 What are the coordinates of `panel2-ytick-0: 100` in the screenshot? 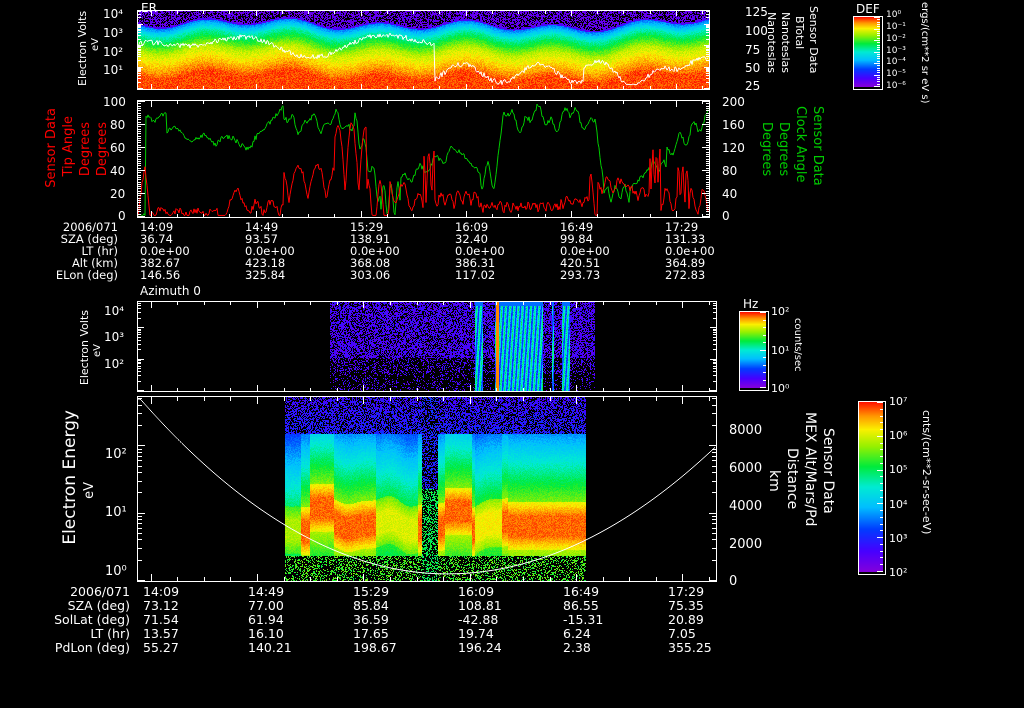 It's located at (114, 102).